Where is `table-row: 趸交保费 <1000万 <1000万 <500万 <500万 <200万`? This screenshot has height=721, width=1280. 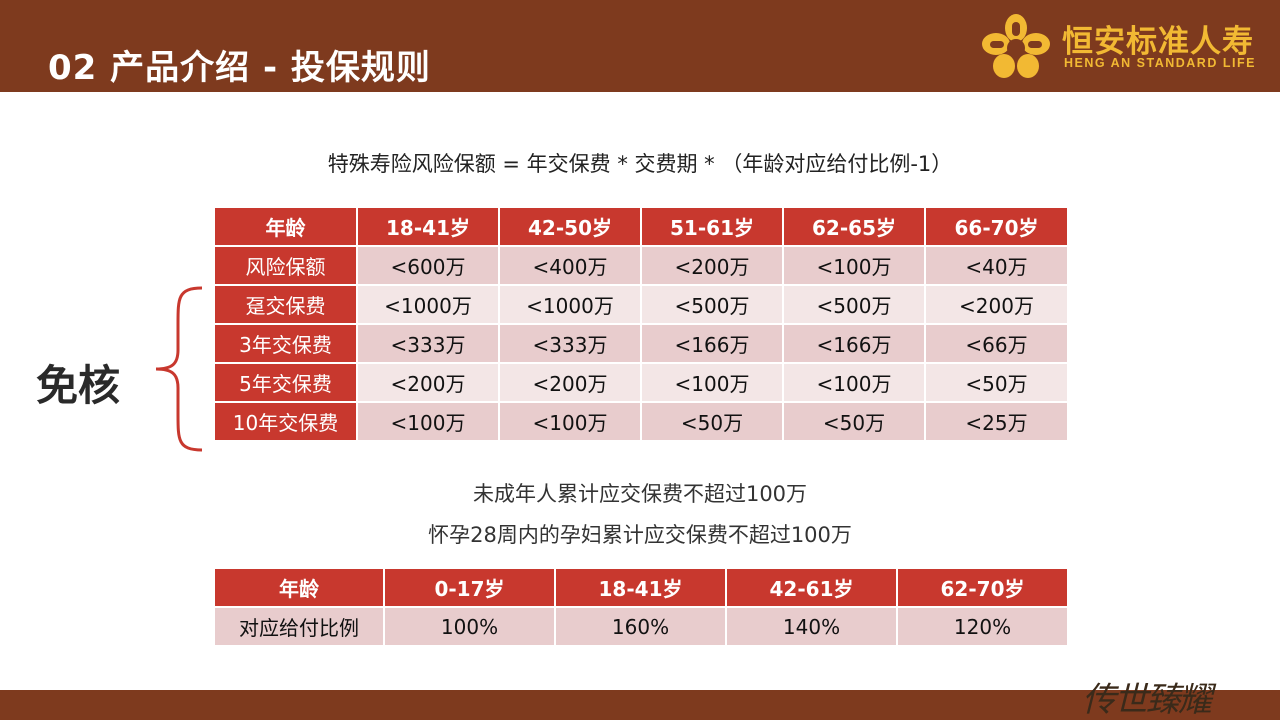
table-row: 趸交保费 <1000万 <1000万 <500万 <500万 <200万 is located at coordinates (641, 304).